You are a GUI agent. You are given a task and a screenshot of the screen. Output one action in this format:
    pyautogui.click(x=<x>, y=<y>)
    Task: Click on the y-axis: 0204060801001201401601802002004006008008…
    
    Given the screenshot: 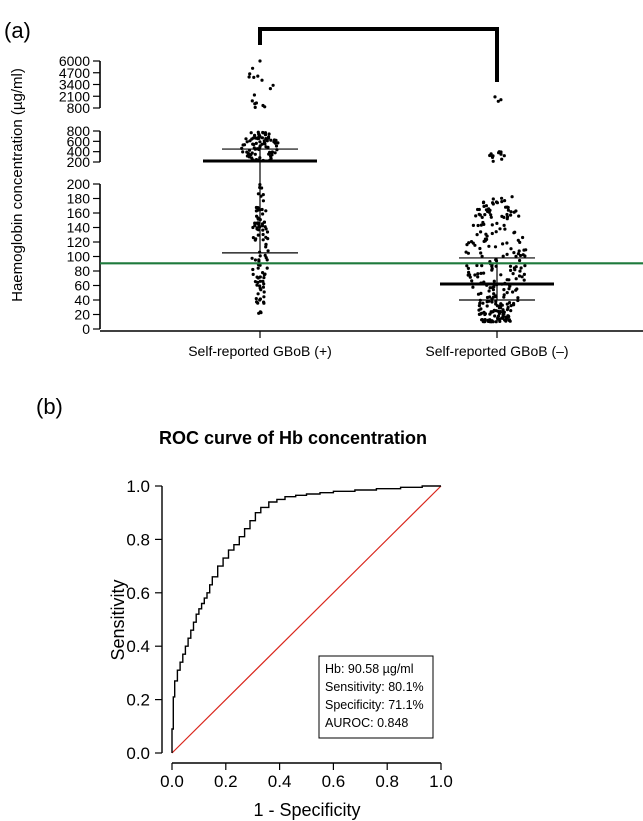 What is the action you would take?
    pyautogui.click(x=80, y=195)
    